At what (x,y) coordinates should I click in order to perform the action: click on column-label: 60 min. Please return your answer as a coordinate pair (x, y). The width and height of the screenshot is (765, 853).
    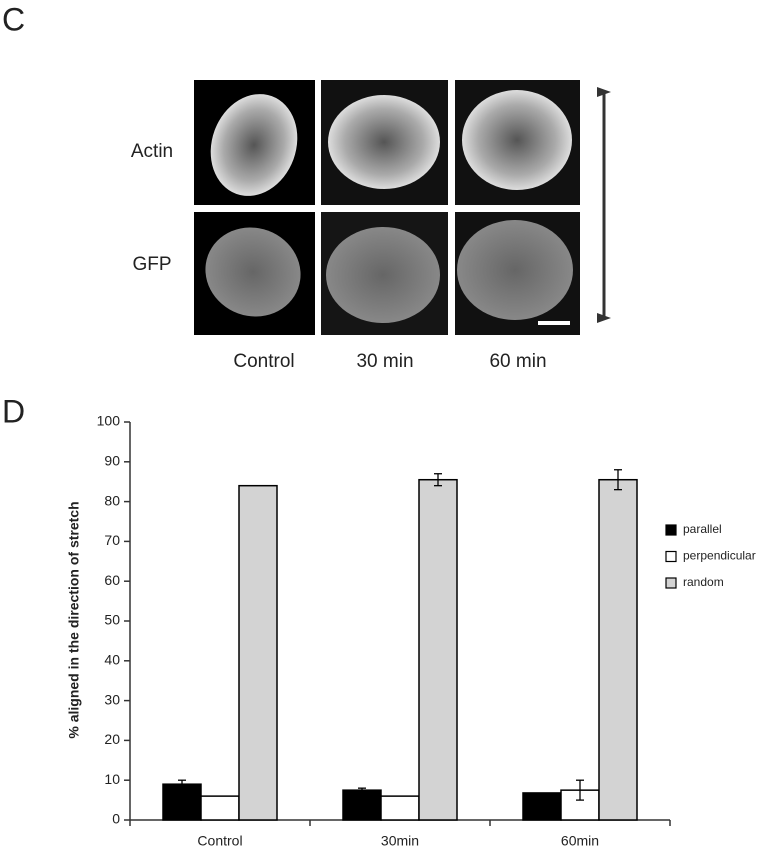
    Looking at the image, I should click on (517, 361).